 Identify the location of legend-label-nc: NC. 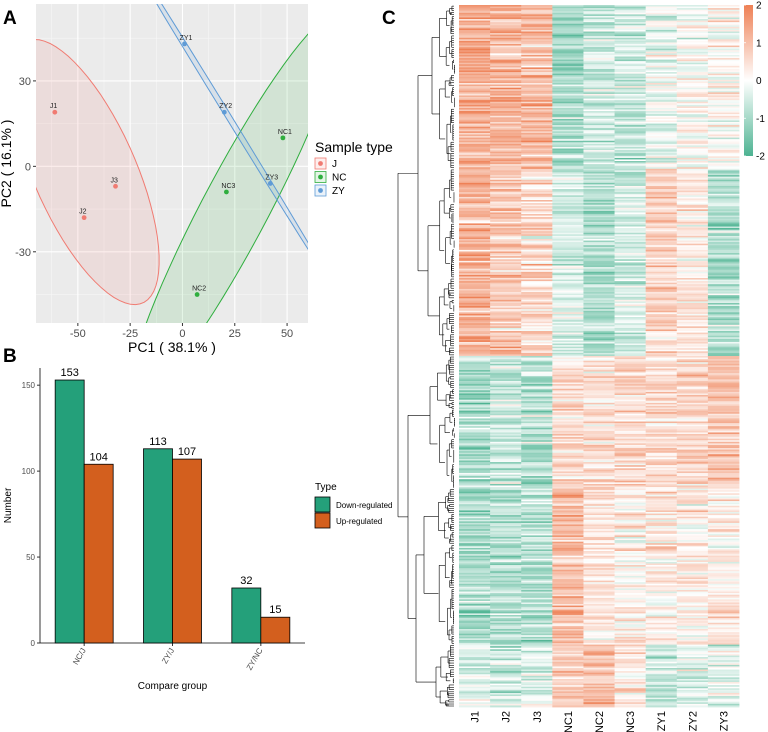
(339, 178).